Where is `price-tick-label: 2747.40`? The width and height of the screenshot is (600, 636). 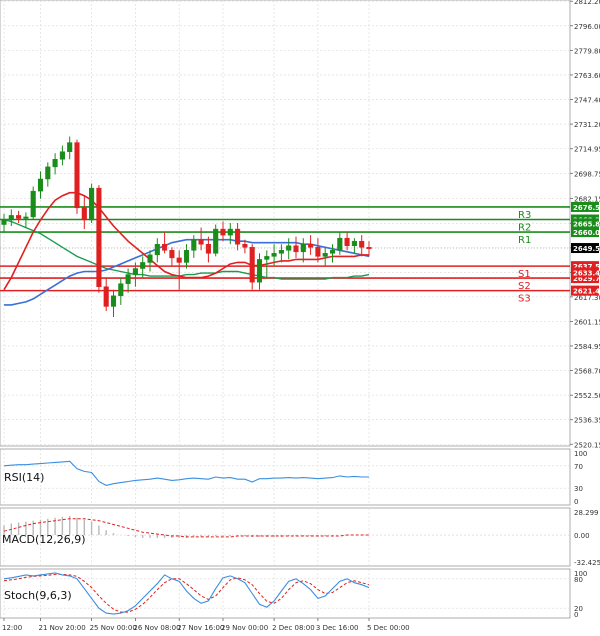
price-tick-label: 2747.40 is located at coordinates (587, 101).